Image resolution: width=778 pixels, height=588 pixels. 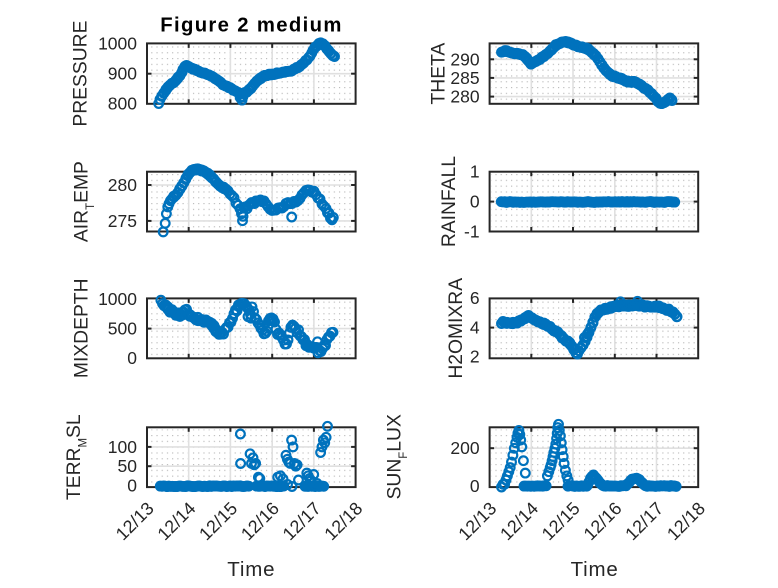 What do you see at coordinates (398, 456) in the screenshot?
I see `svg-text: SUNFLUX` at bounding box center [398, 456].